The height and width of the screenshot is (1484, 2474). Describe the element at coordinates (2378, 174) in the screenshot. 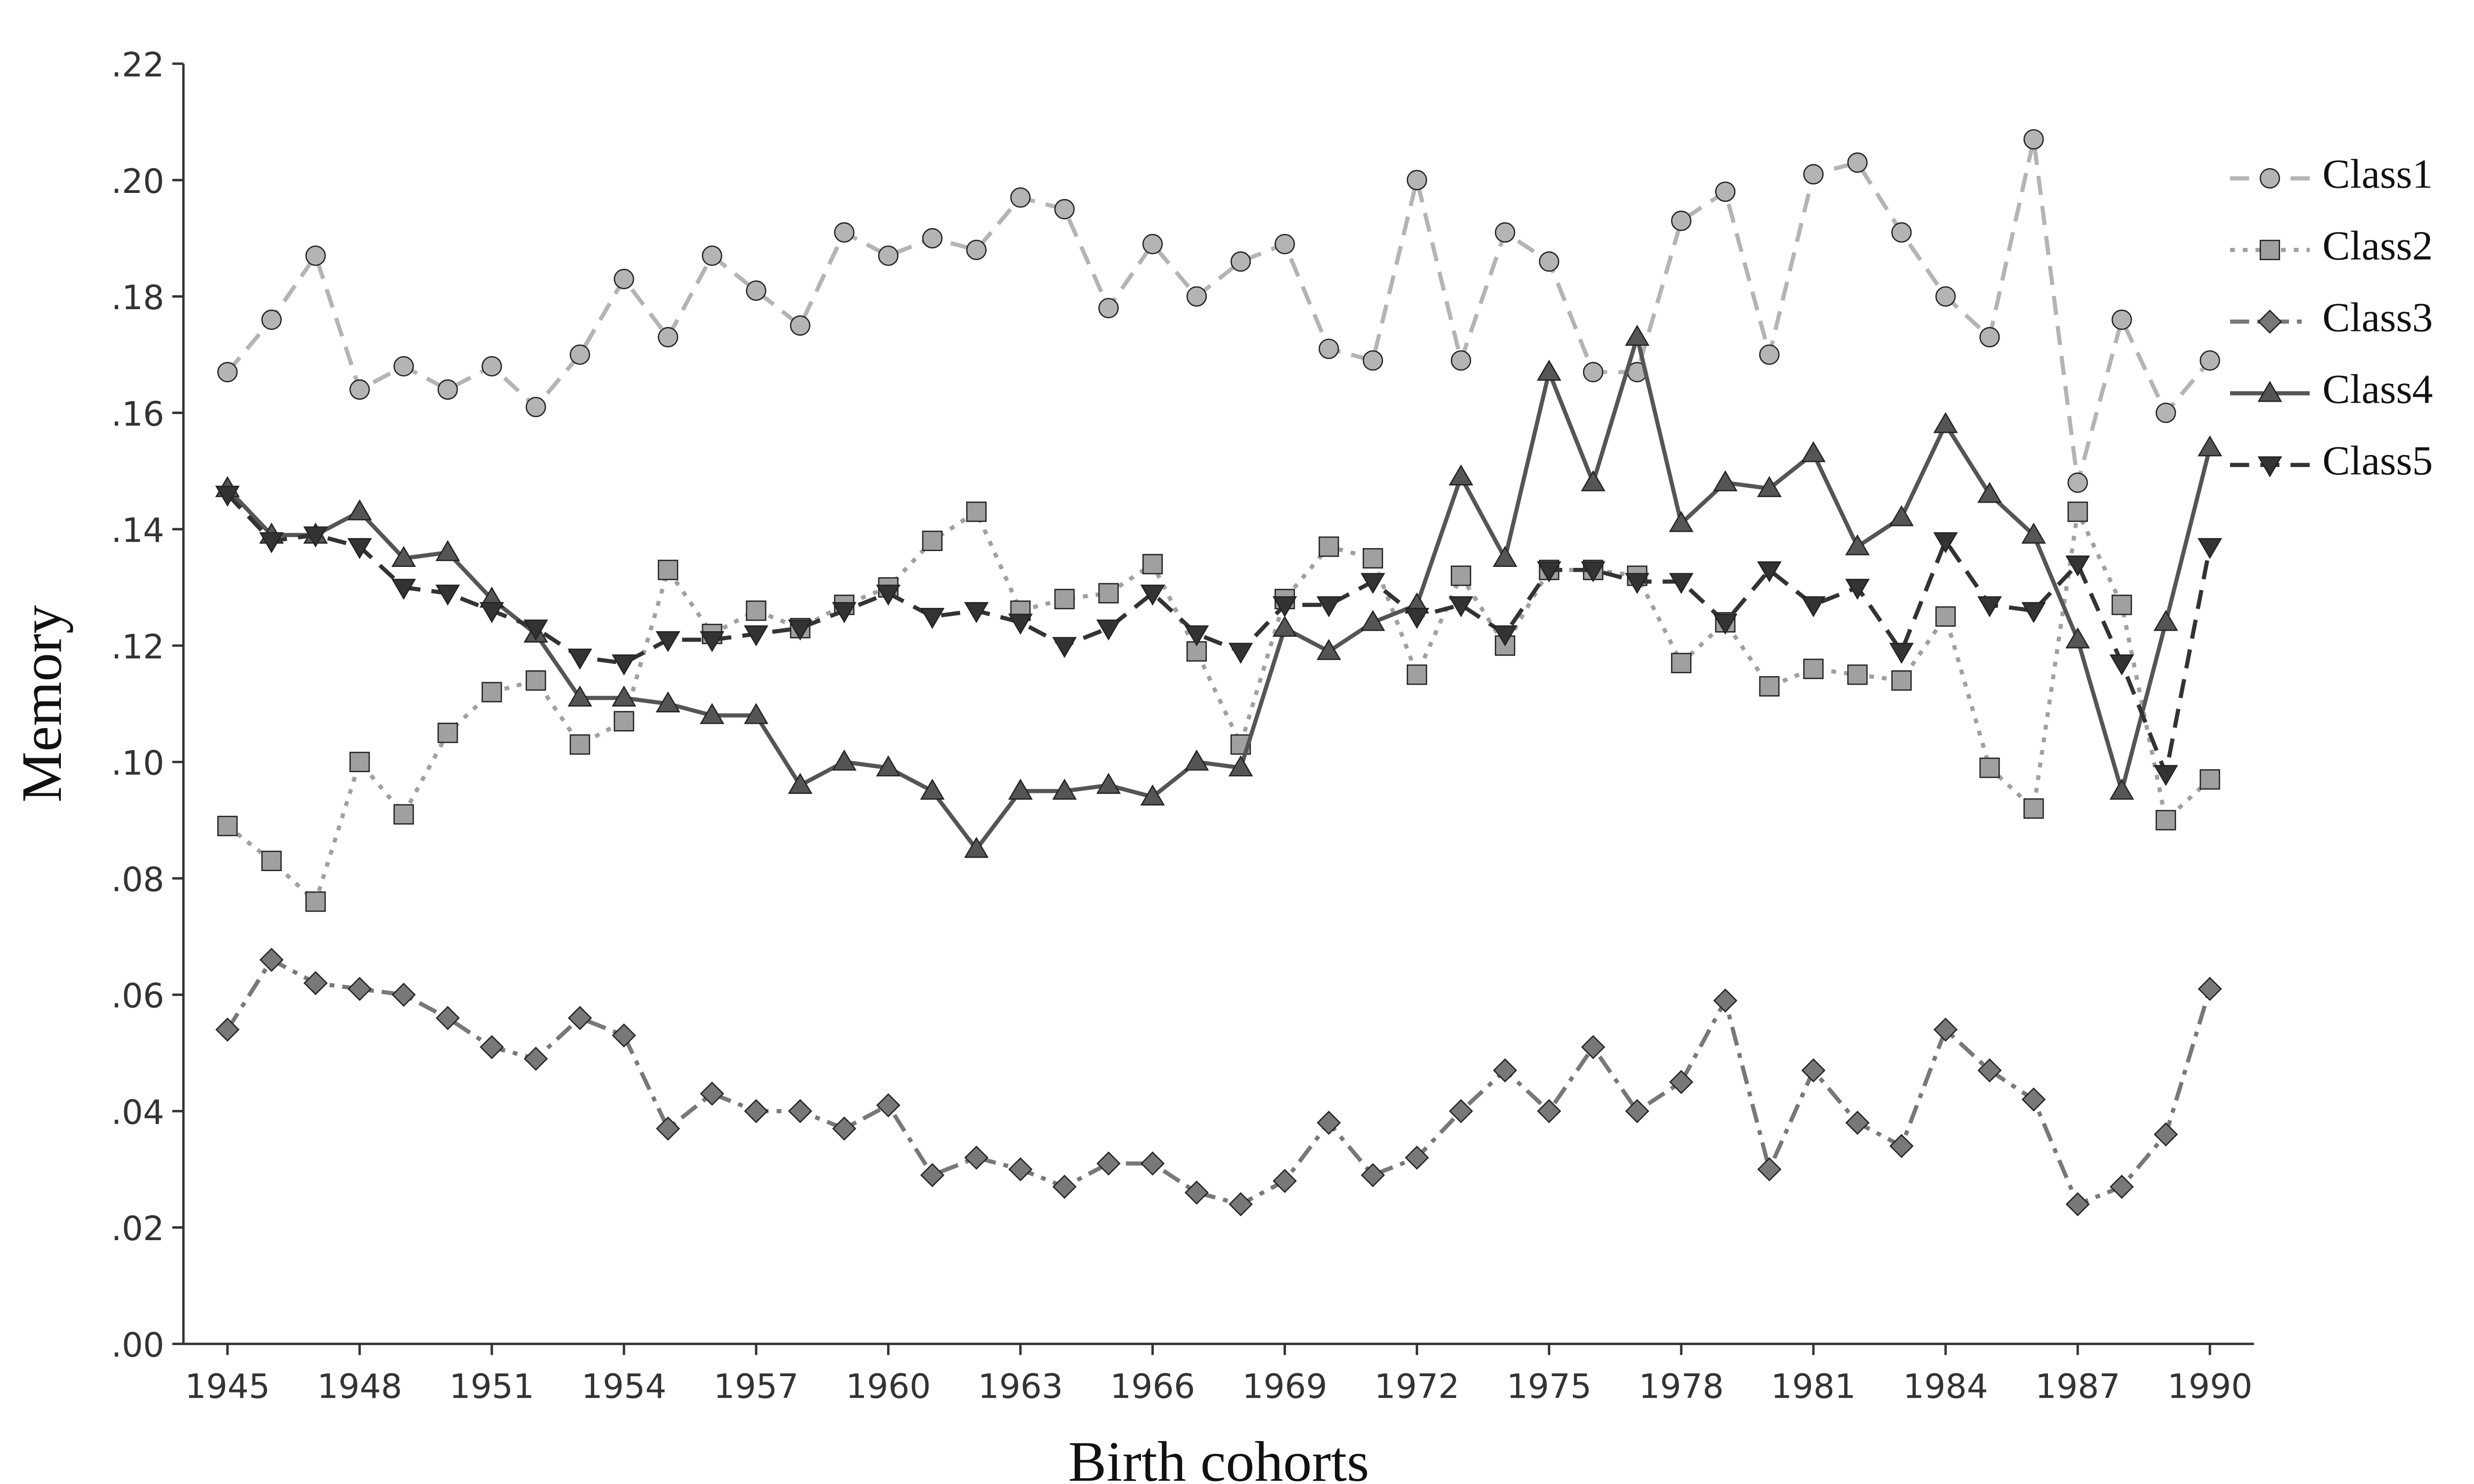

I see `legend-label: Class1` at that location.